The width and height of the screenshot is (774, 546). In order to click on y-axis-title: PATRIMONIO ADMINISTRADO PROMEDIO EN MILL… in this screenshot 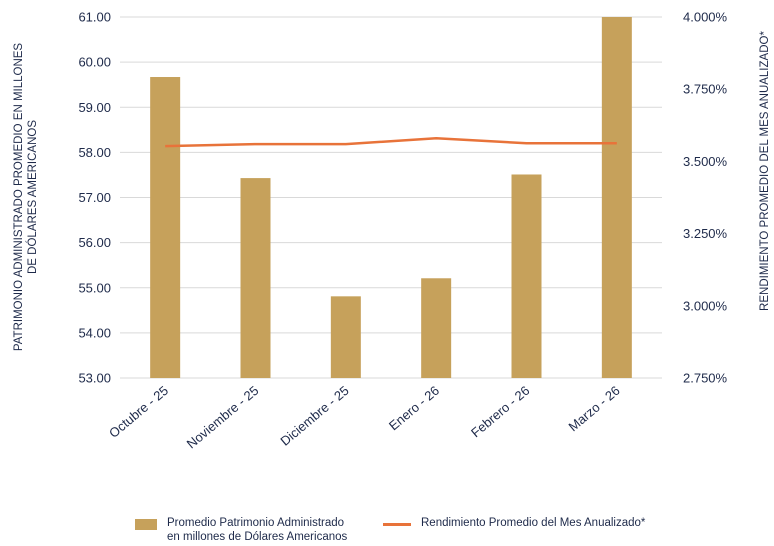, I will do `click(19, 197)`.